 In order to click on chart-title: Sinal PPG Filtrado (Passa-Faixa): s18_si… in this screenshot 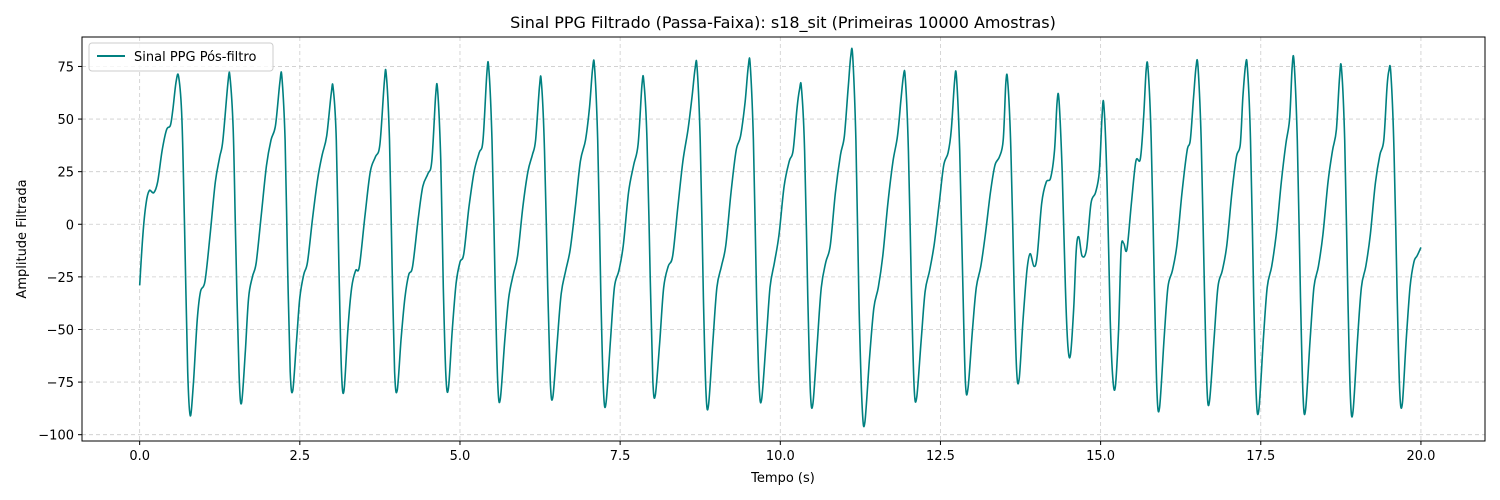, I will do `click(783, 23)`.